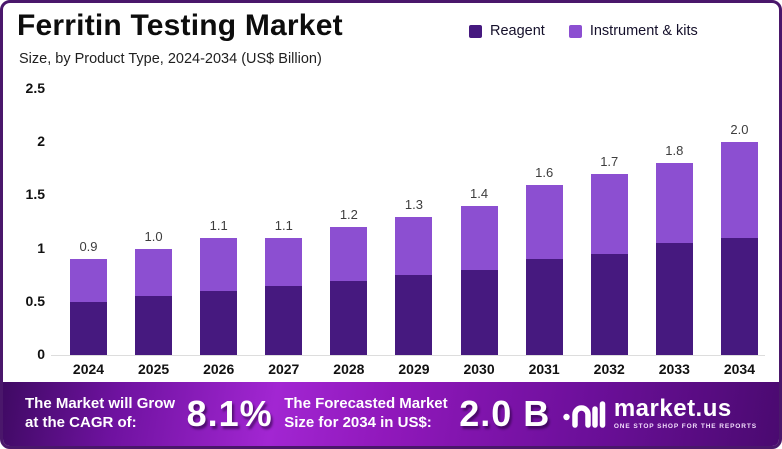 The height and width of the screenshot is (449, 782). I want to click on x-axis-label-2025: 2025, so click(154, 369).